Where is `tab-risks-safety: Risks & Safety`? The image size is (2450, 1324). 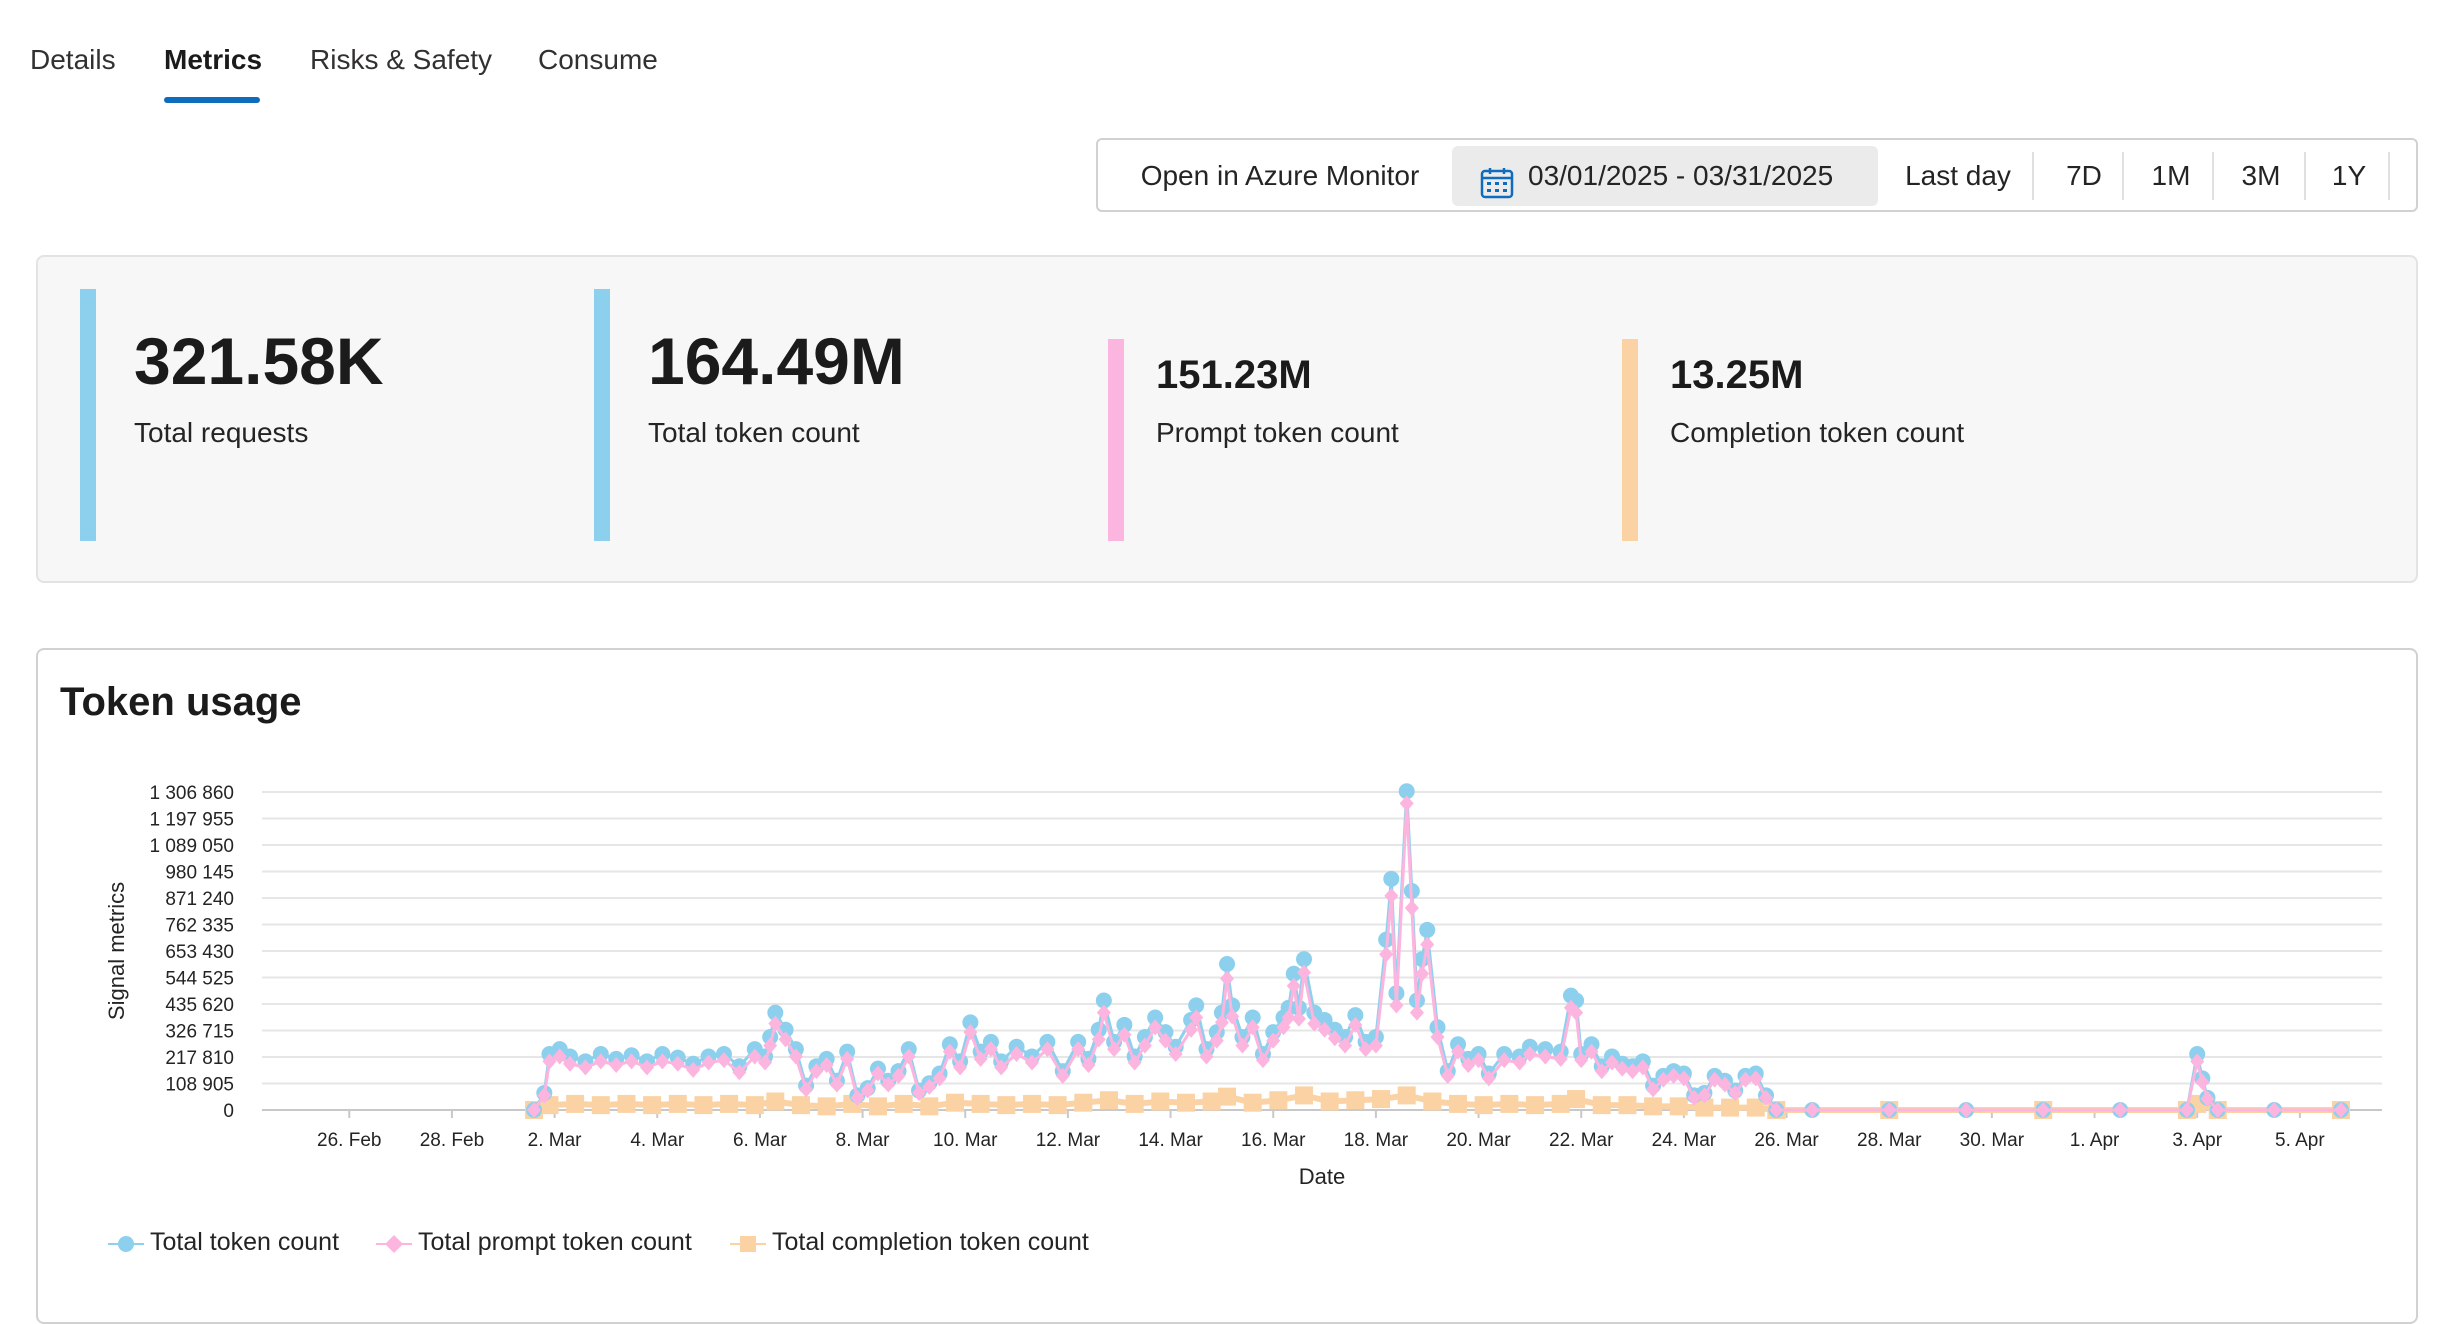
tab-risks-safety: Risks & Safety is located at coordinates (401, 59).